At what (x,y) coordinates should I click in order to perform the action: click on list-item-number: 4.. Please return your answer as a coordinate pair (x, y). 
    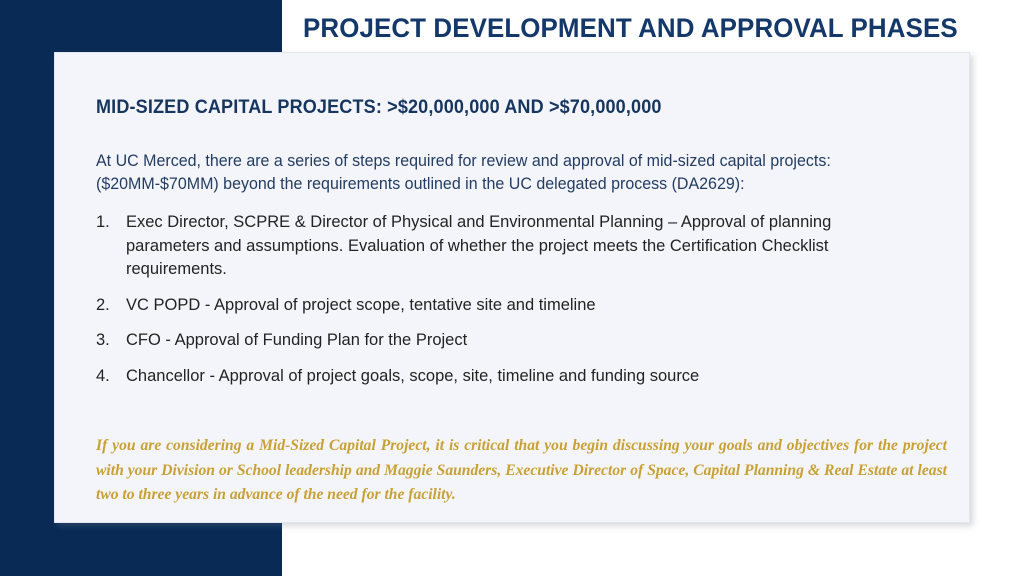
    Looking at the image, I should click on (103, 375).